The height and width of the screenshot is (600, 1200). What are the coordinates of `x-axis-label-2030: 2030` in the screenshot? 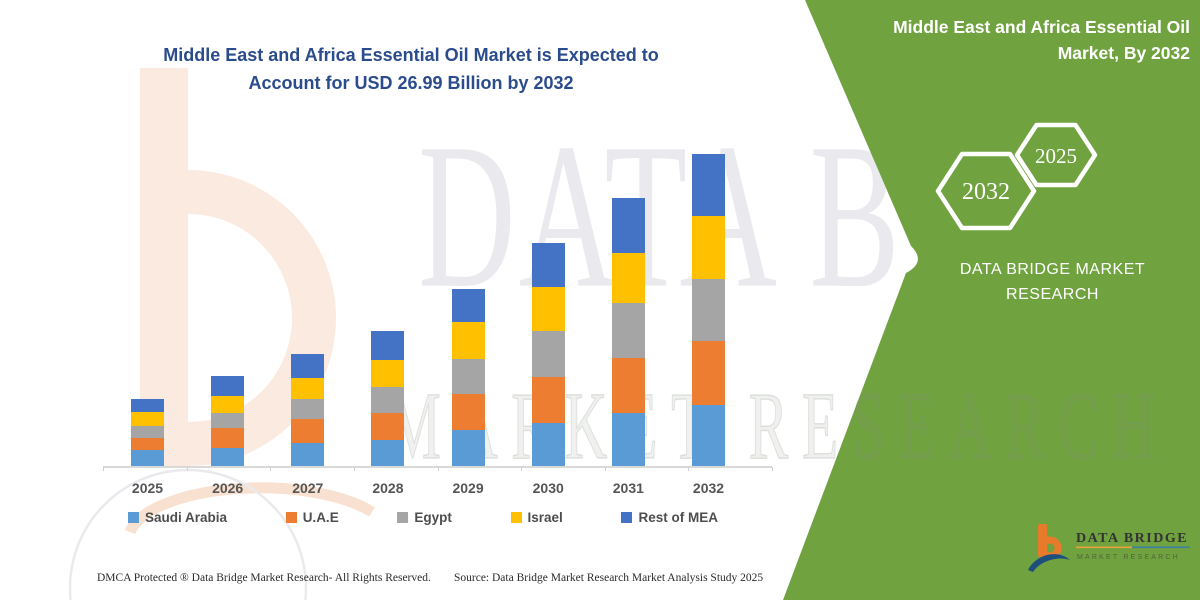 It's located at (548, 488).